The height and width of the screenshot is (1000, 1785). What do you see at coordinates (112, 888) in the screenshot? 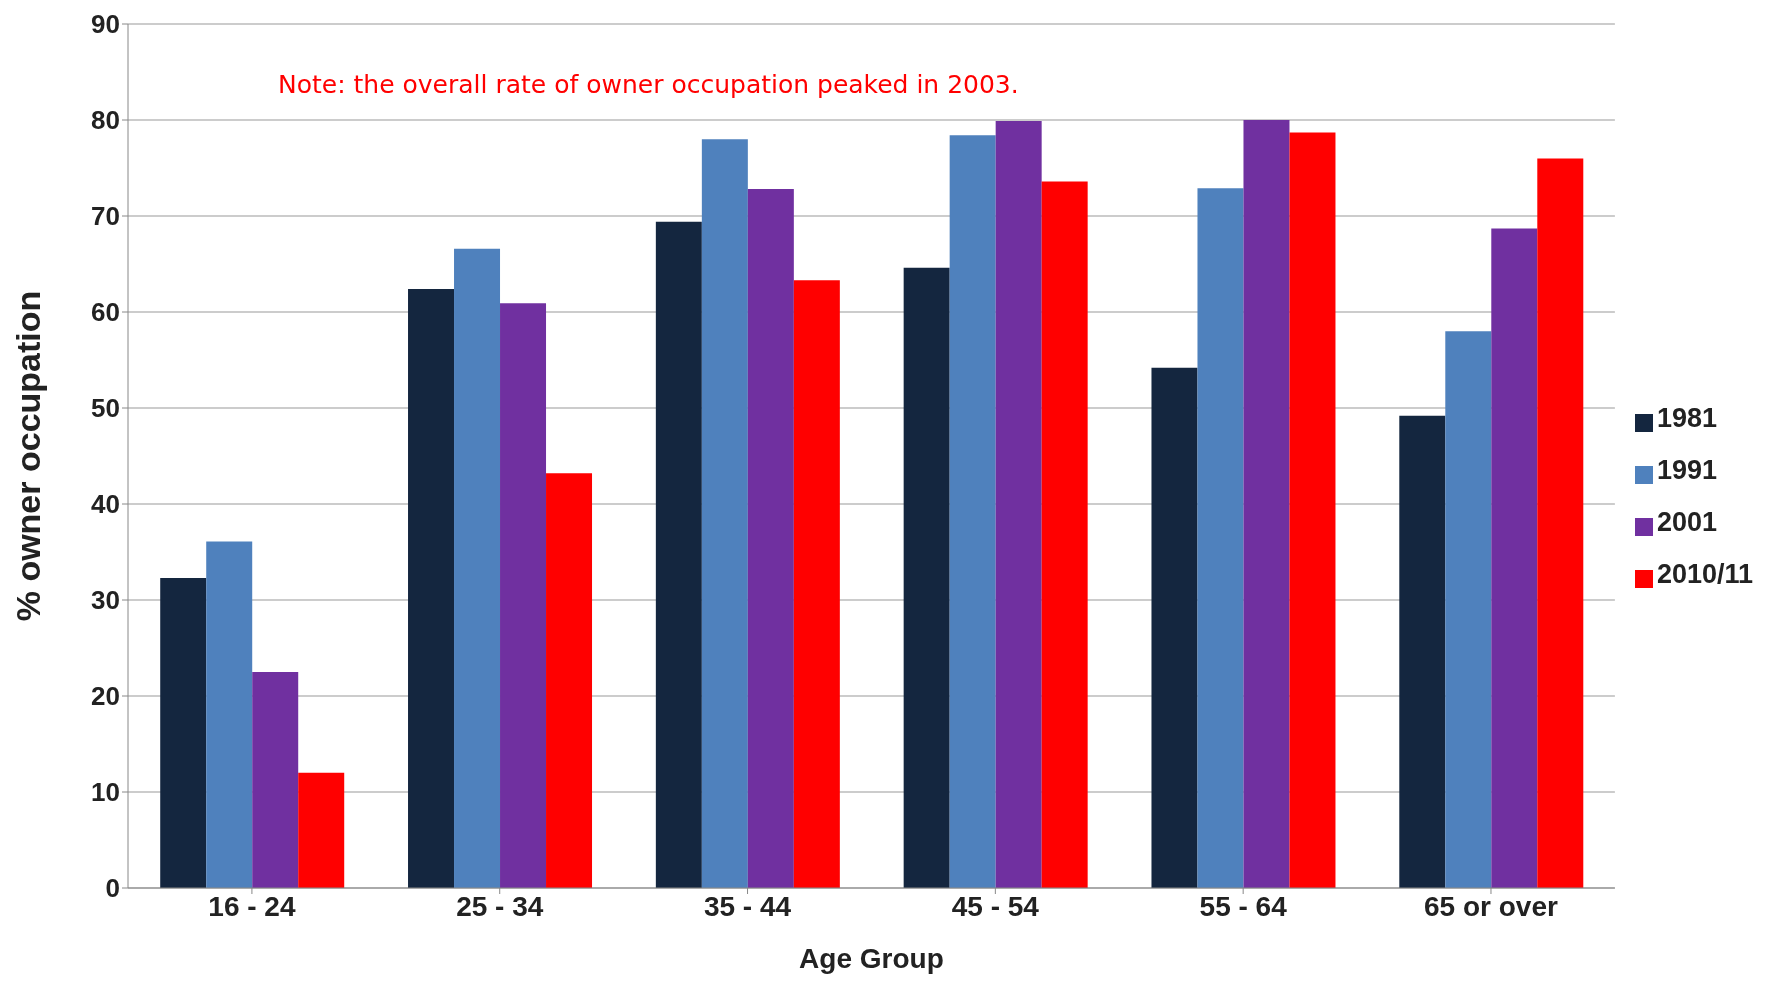
I see `y-tick-label: 0` at bounding box center [112, 888].